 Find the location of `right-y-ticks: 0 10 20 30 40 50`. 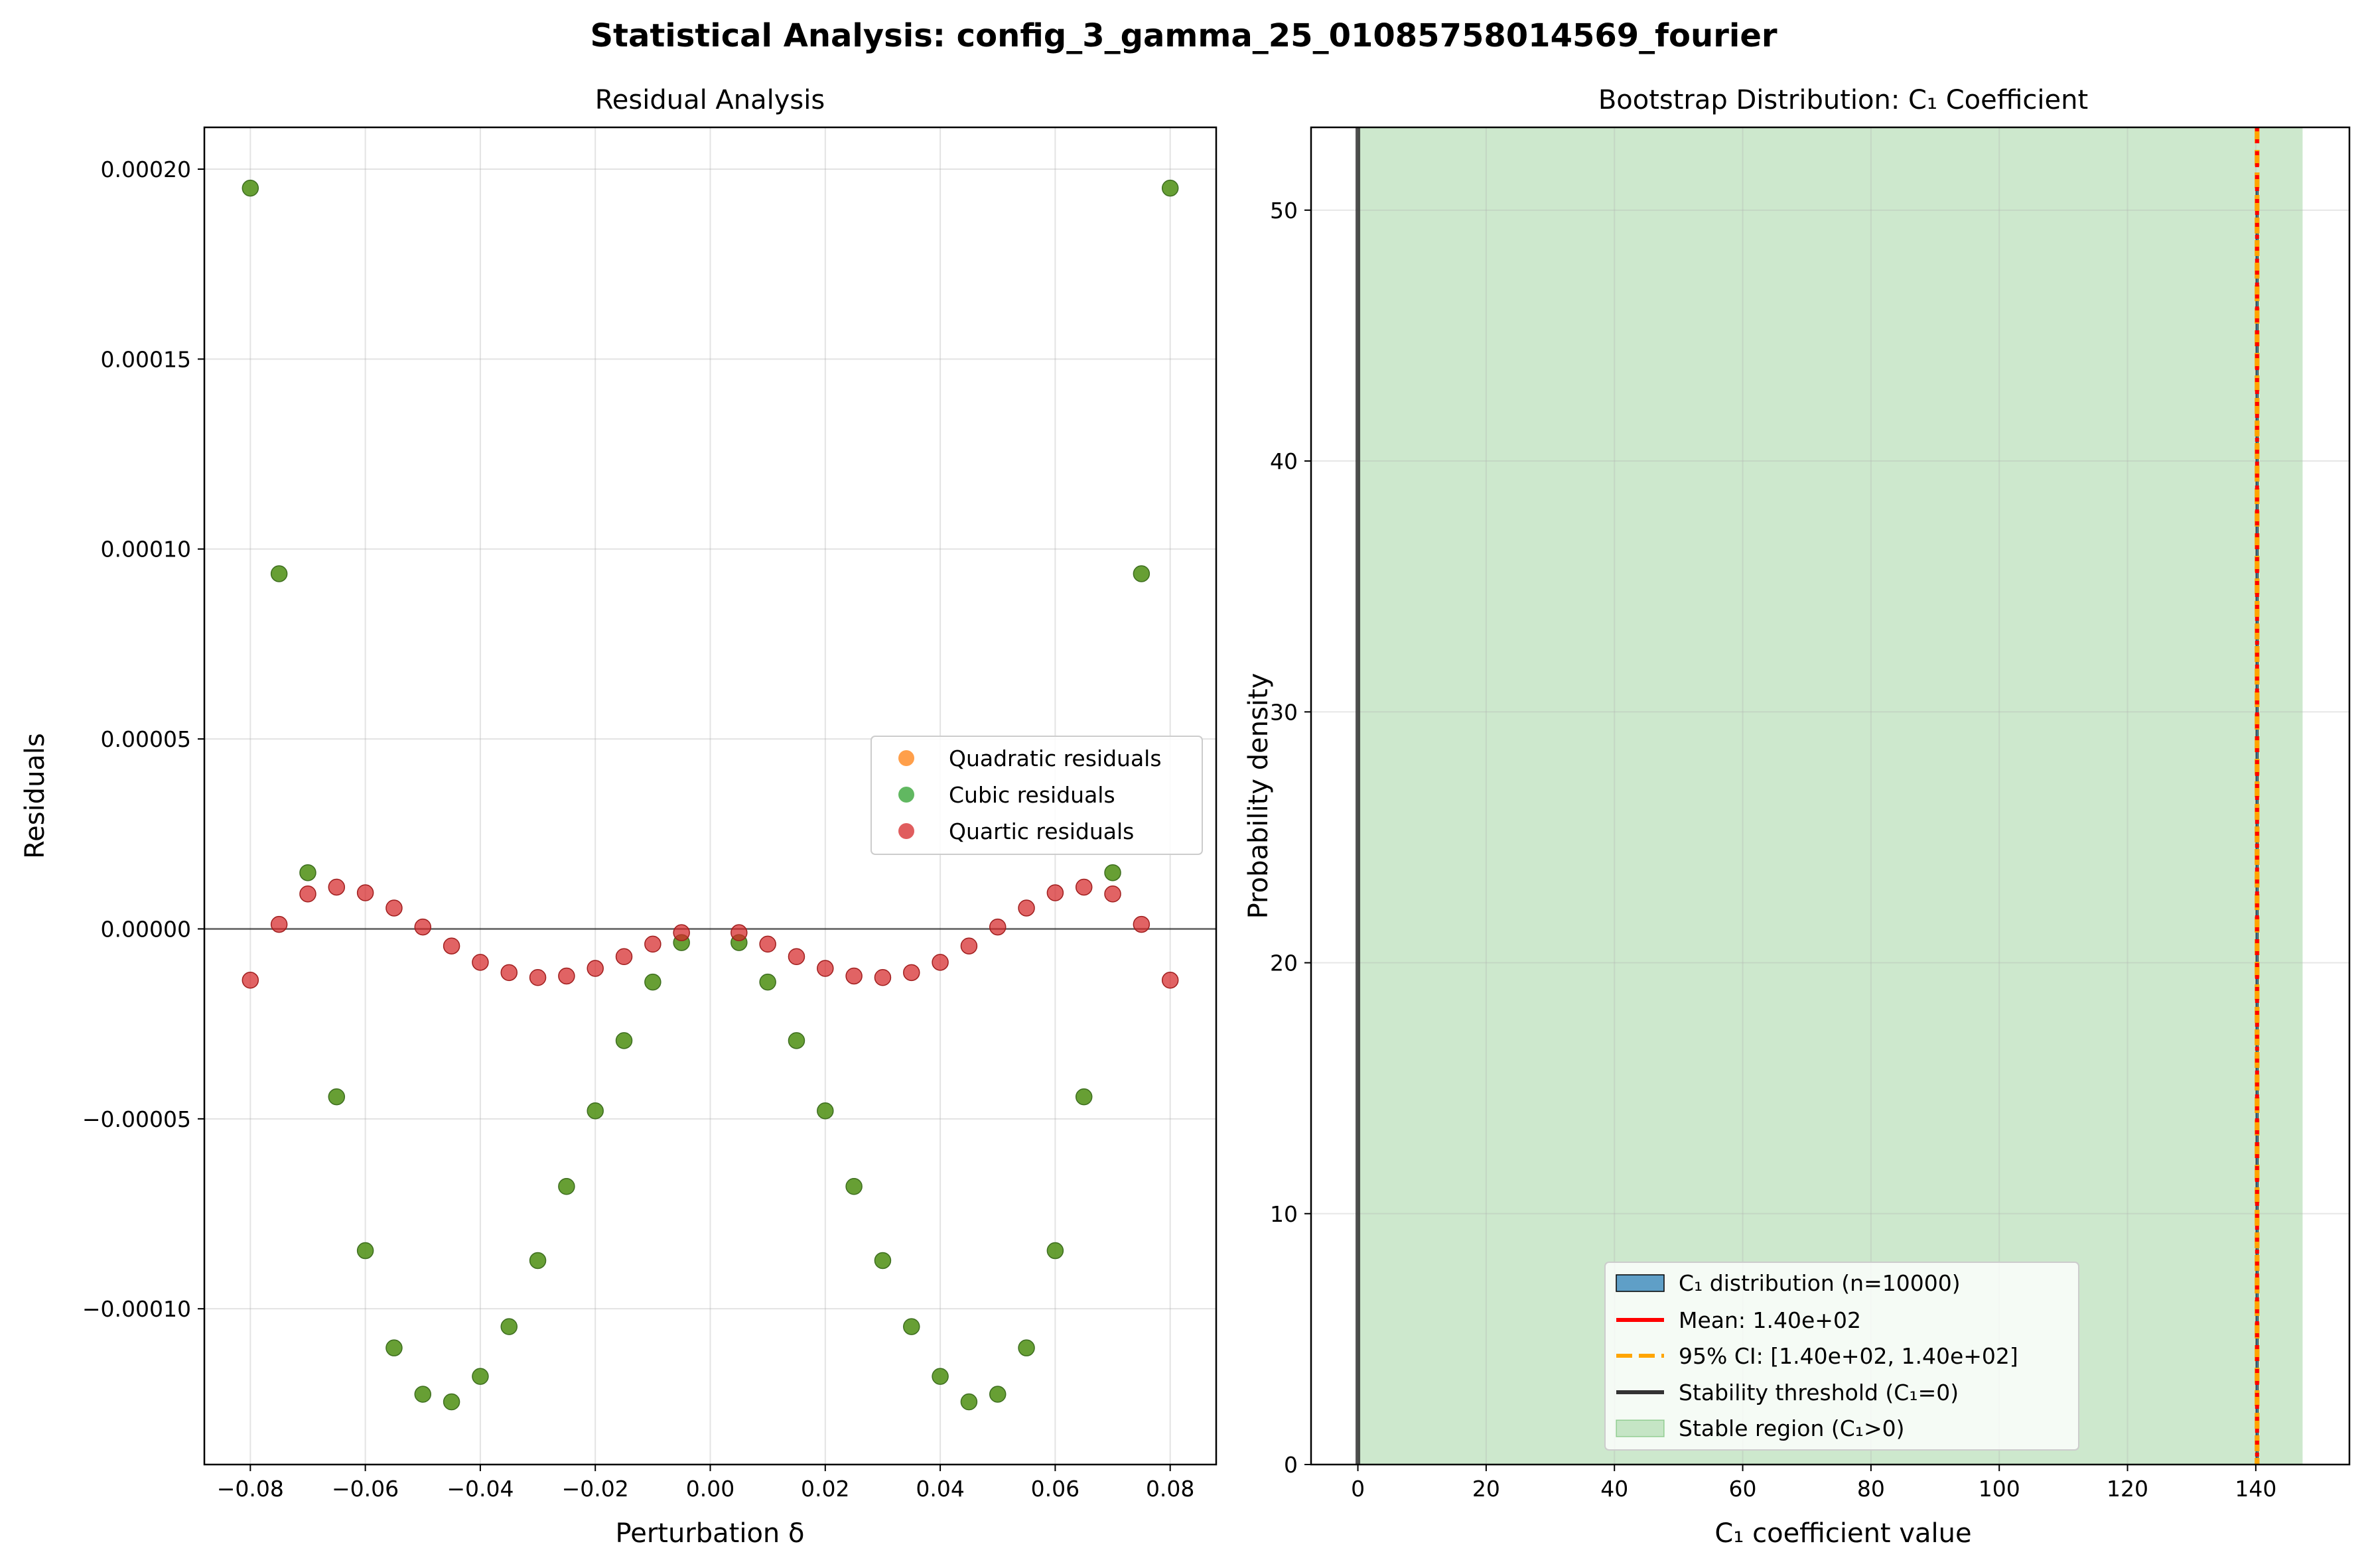

right-y-ticks: 0 10 20 30 40 50 is located at coordinates (1290, 838).